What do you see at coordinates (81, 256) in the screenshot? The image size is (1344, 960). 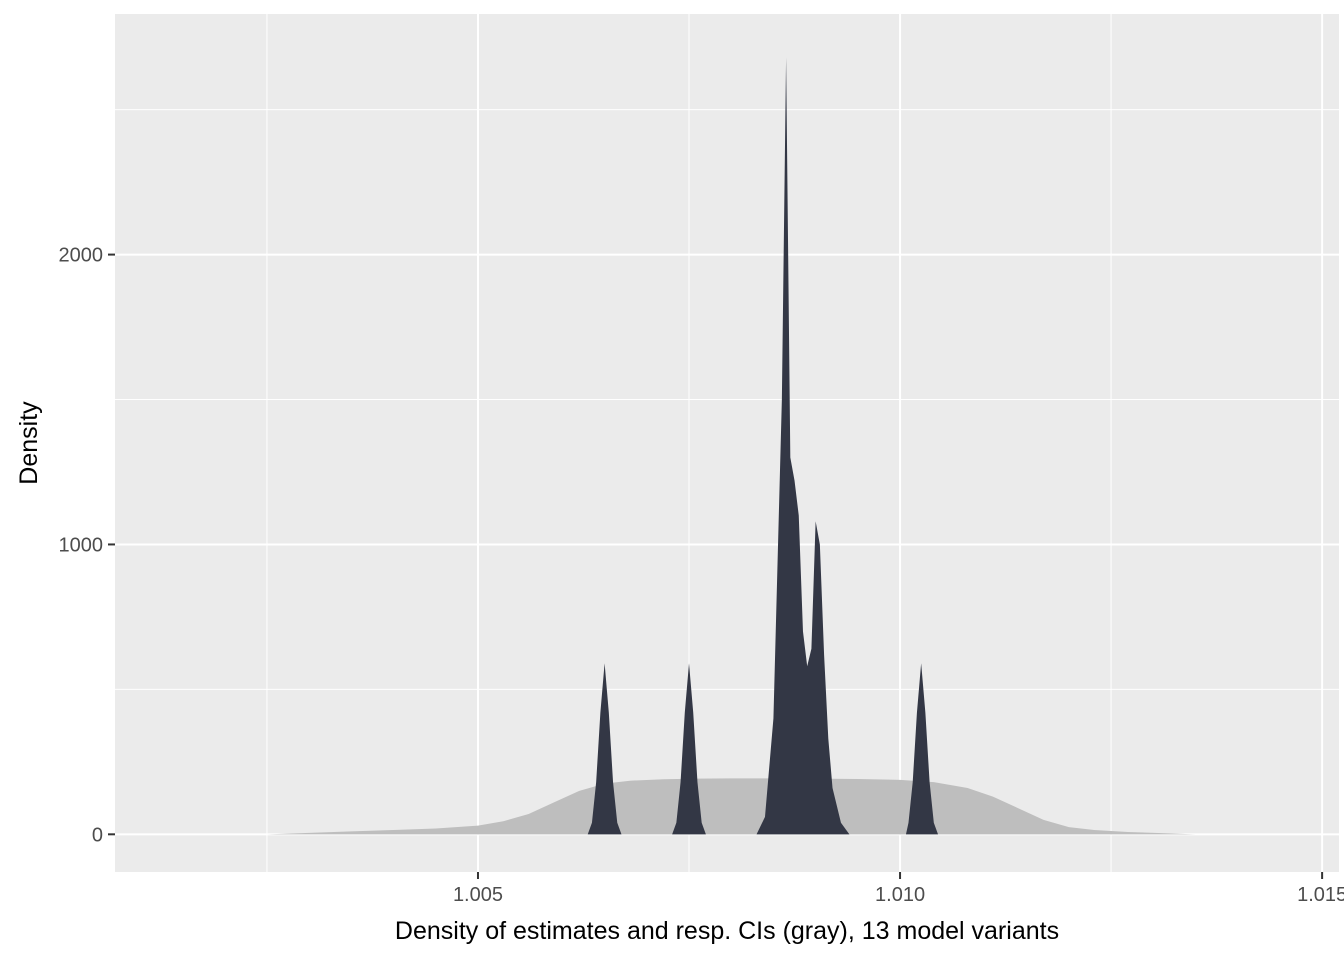 I see `y-tick-label: 2000` at bounding box center [81, 256].